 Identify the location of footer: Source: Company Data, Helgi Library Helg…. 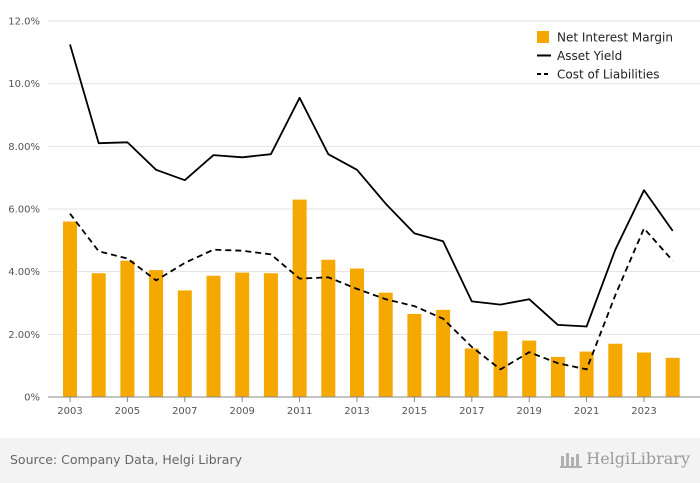
(350, 460).